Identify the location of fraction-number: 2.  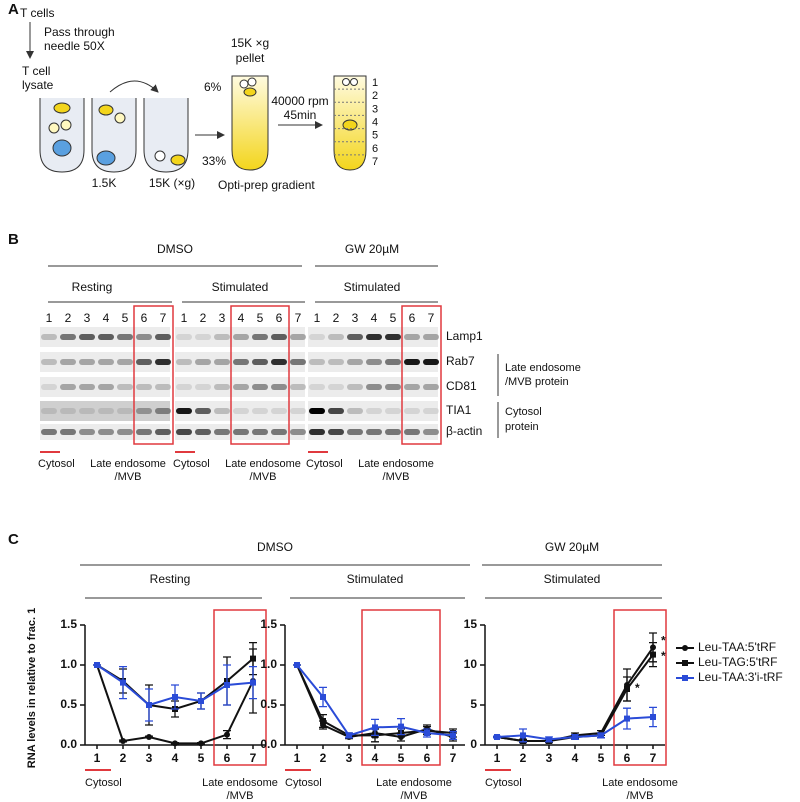
(375, 96).